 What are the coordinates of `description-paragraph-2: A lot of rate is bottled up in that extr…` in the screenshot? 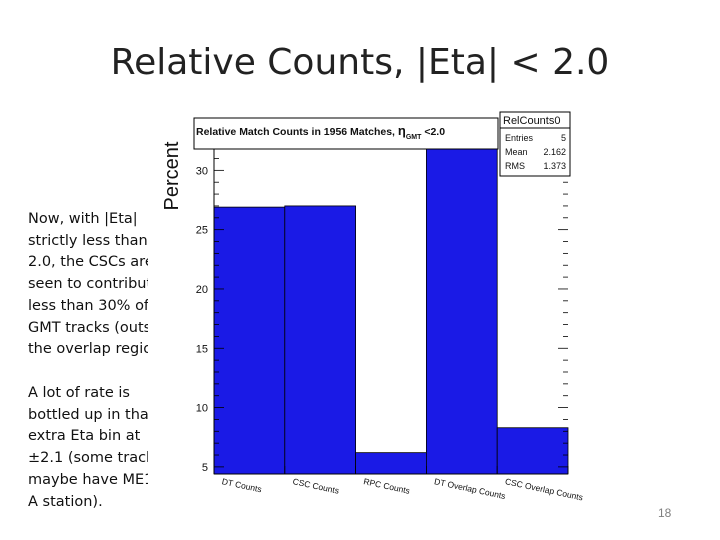 It's located at (98, 447).